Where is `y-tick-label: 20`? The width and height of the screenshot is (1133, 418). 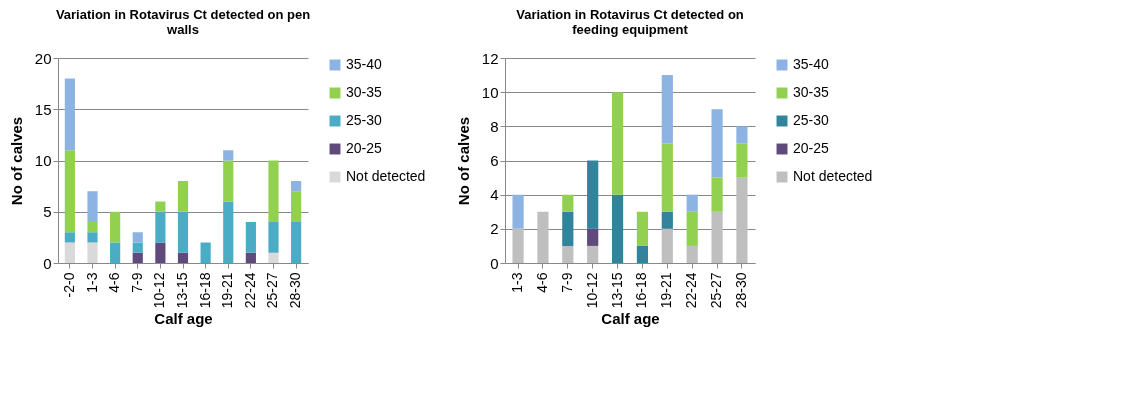 y-tick-label: 20 is located at coordinates (43, 58).